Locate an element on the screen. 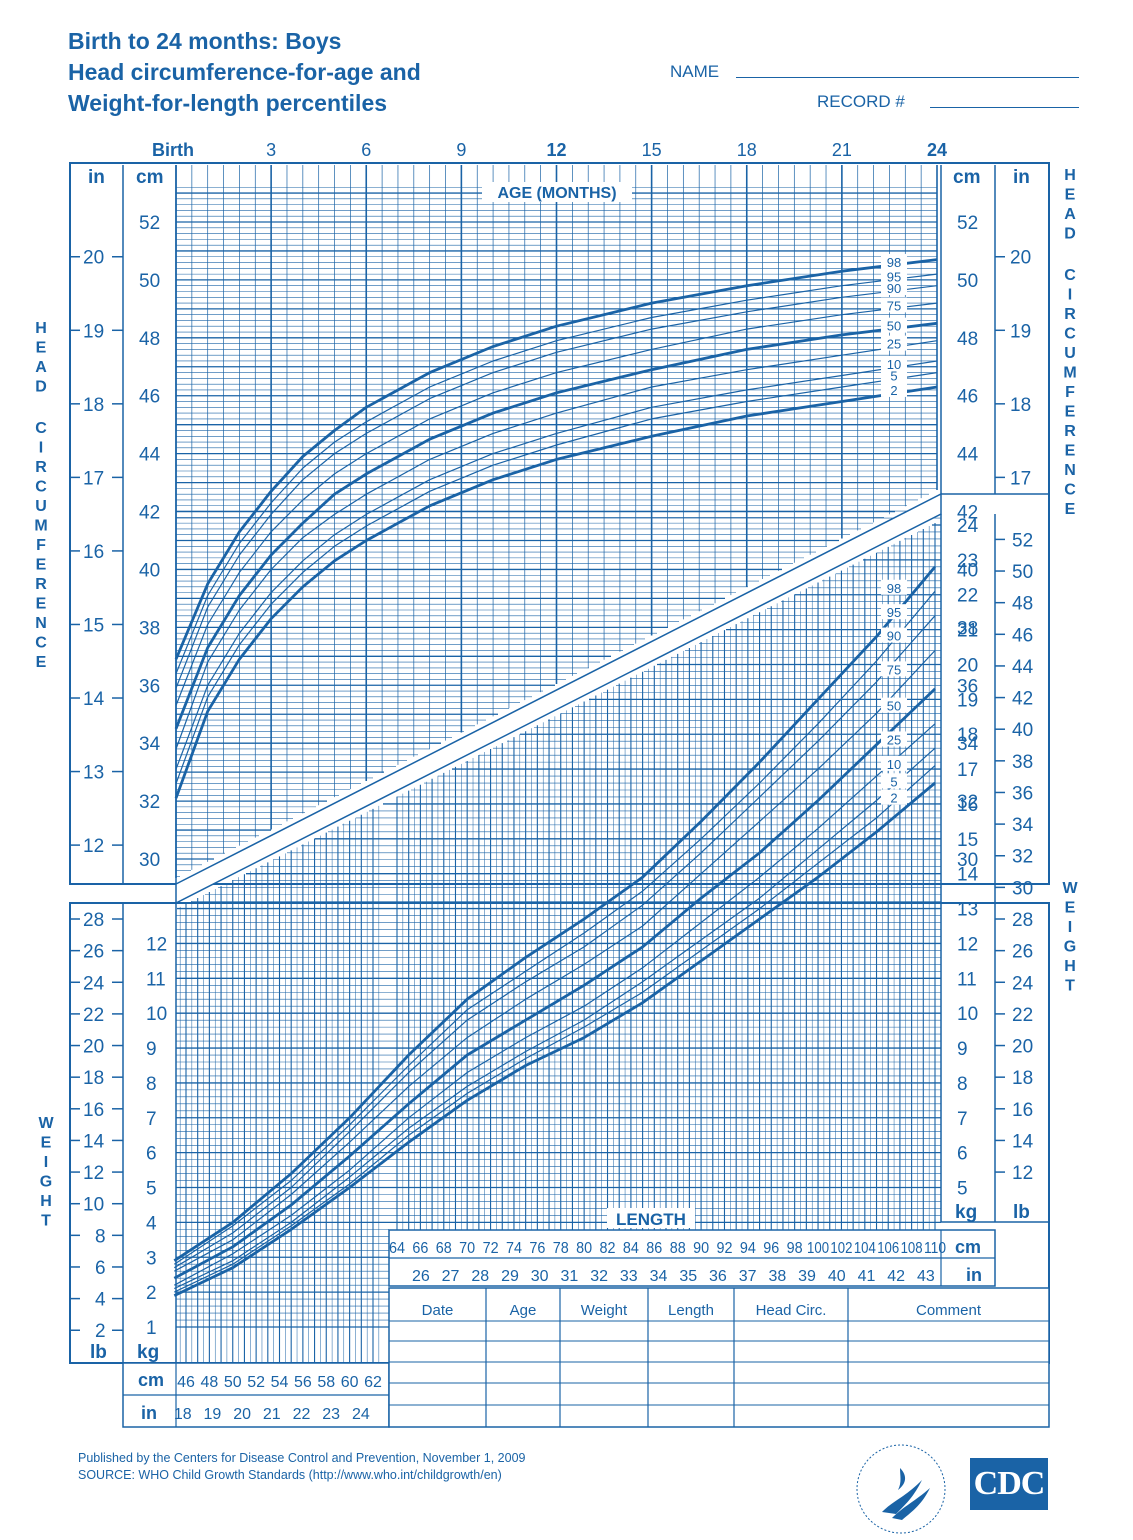 The height and width of the screenshot is (1540, 1133). record-table-header-2: Weight is located at coordinates (604, 1310).